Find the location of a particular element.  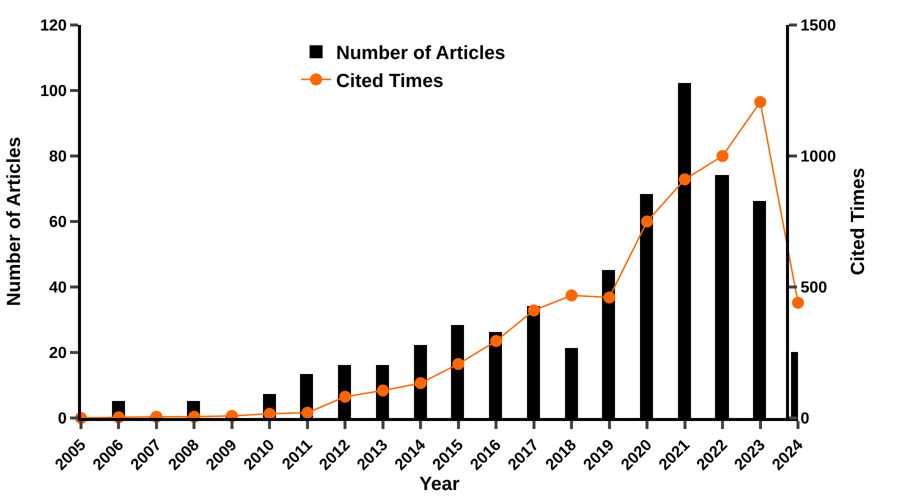

y-tick-label: 0 is located at coordinates (62, 419).